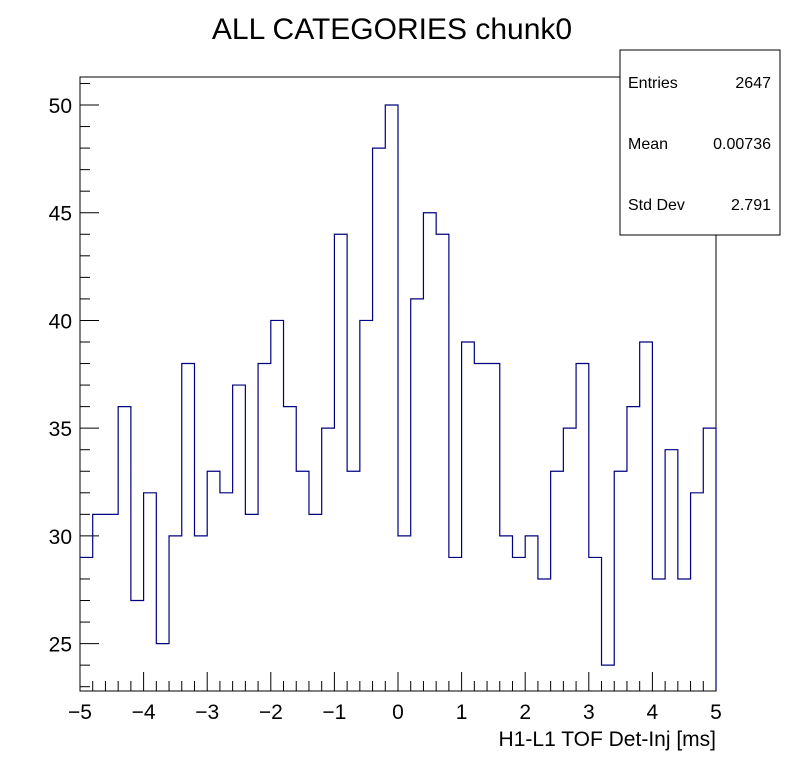 Image resolution: width=796 pixels, height=772 pixels. I want to click on x-tick-label: −5, so click(80, 712).